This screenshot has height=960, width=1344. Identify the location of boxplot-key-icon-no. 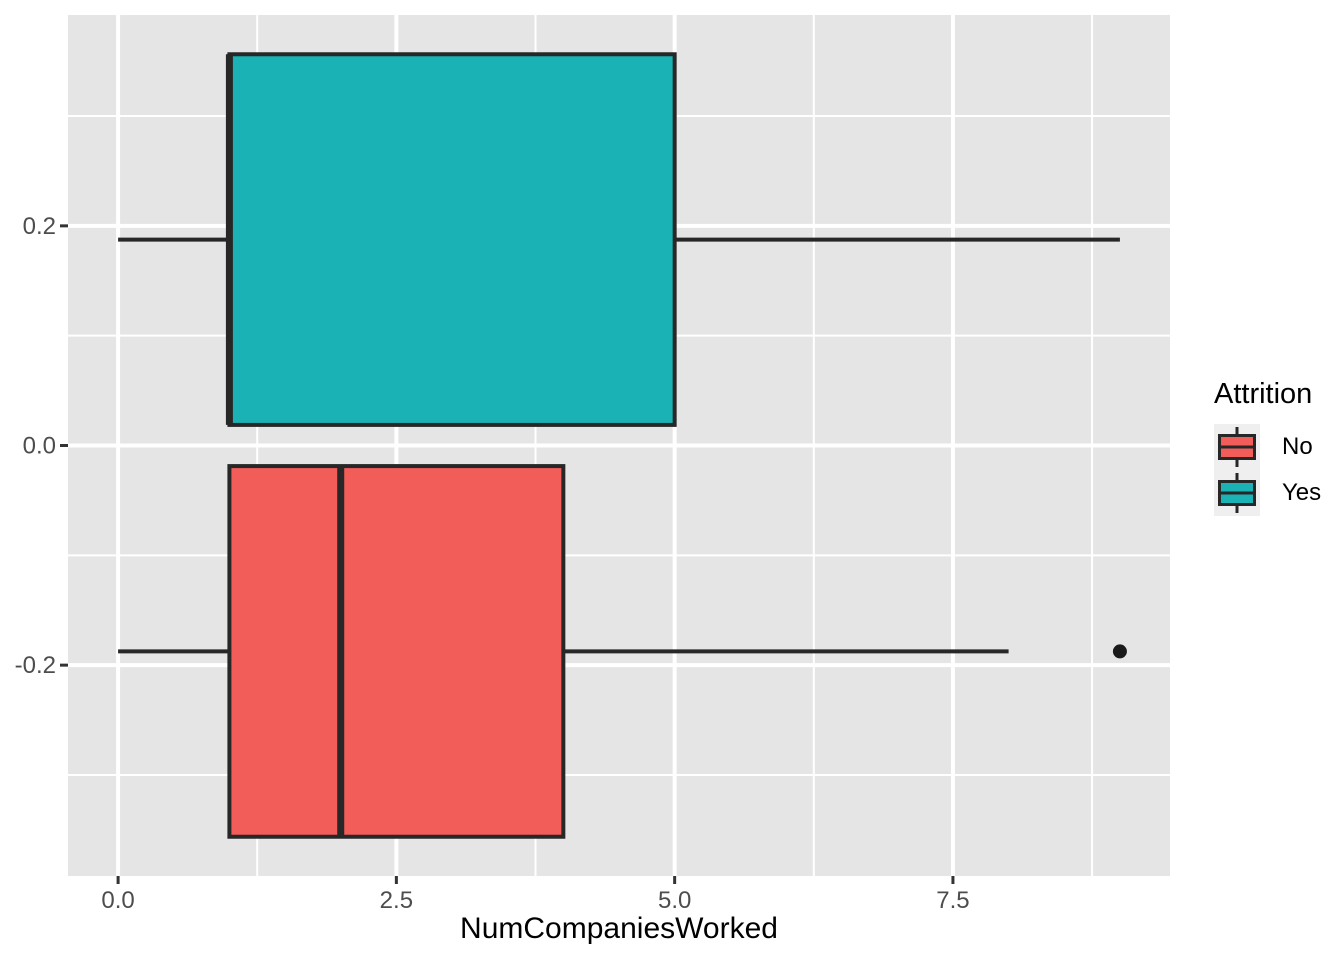
(1237, 447).